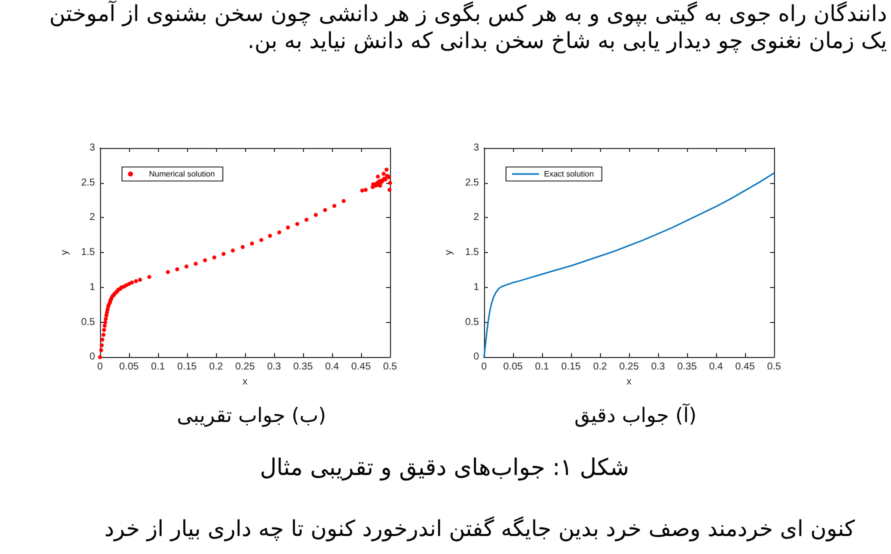 The height and width of the screenshot is (554, 891). I want to click on legend-label: Exact solution, so click(569, 174).